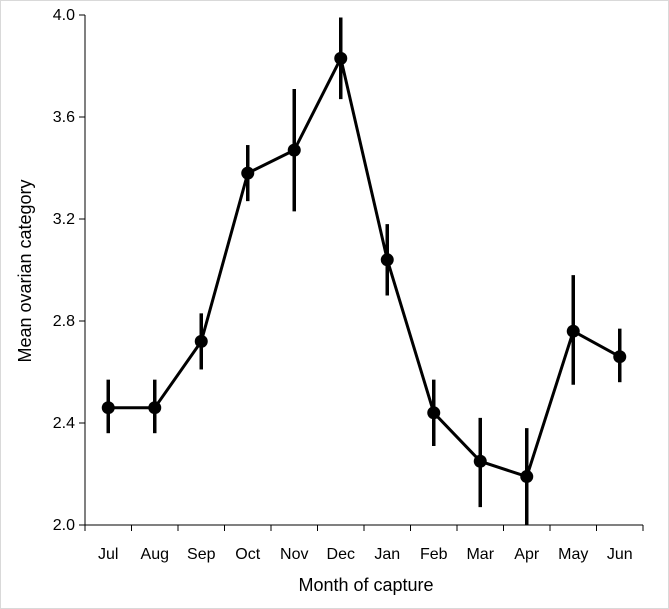 Image resolution: width=669 pixels, height=609 pixels. I want to click on y-axis-title: Mean ovarian category, so click(25, 270).